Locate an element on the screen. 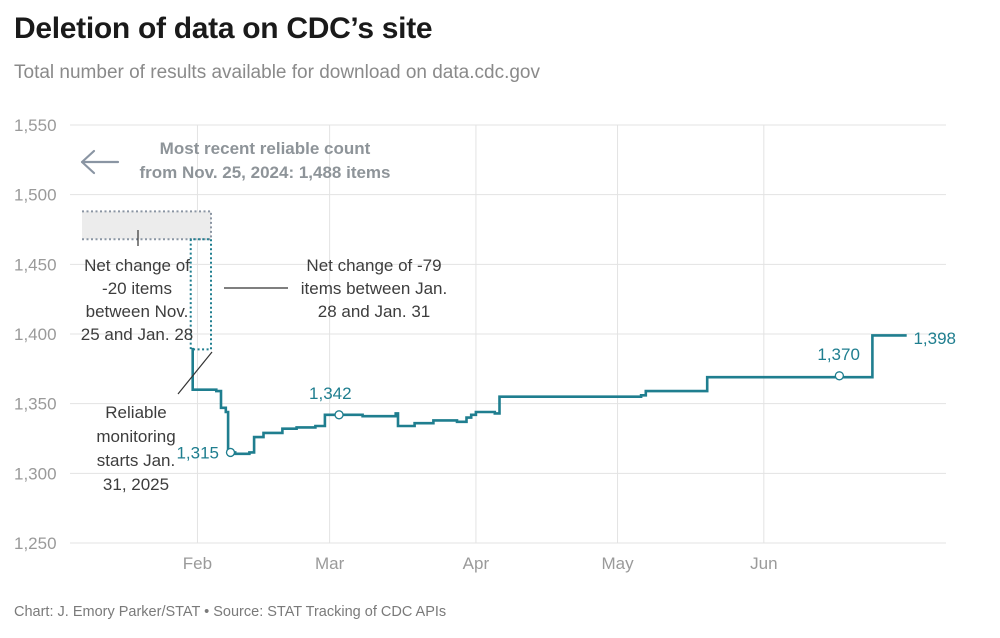 This screenshot has width=1000, height=638. data-label: 1,398 is located at coordinates (934, 338).